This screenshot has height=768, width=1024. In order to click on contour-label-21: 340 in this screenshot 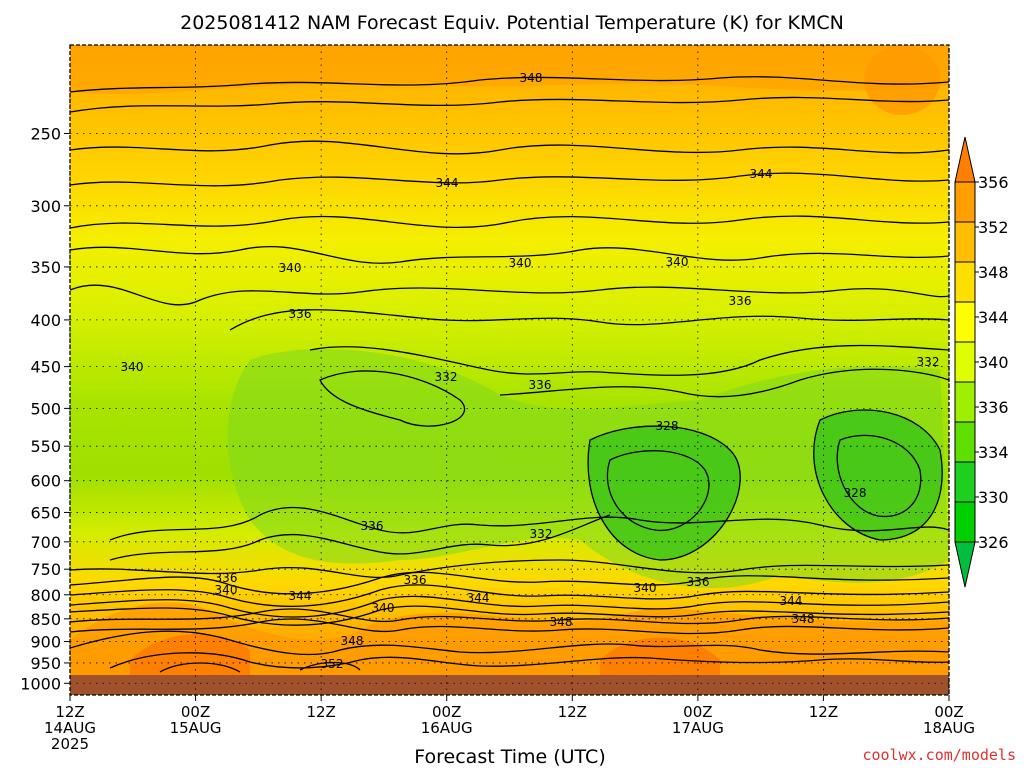, I will do `click(645, 588)`.